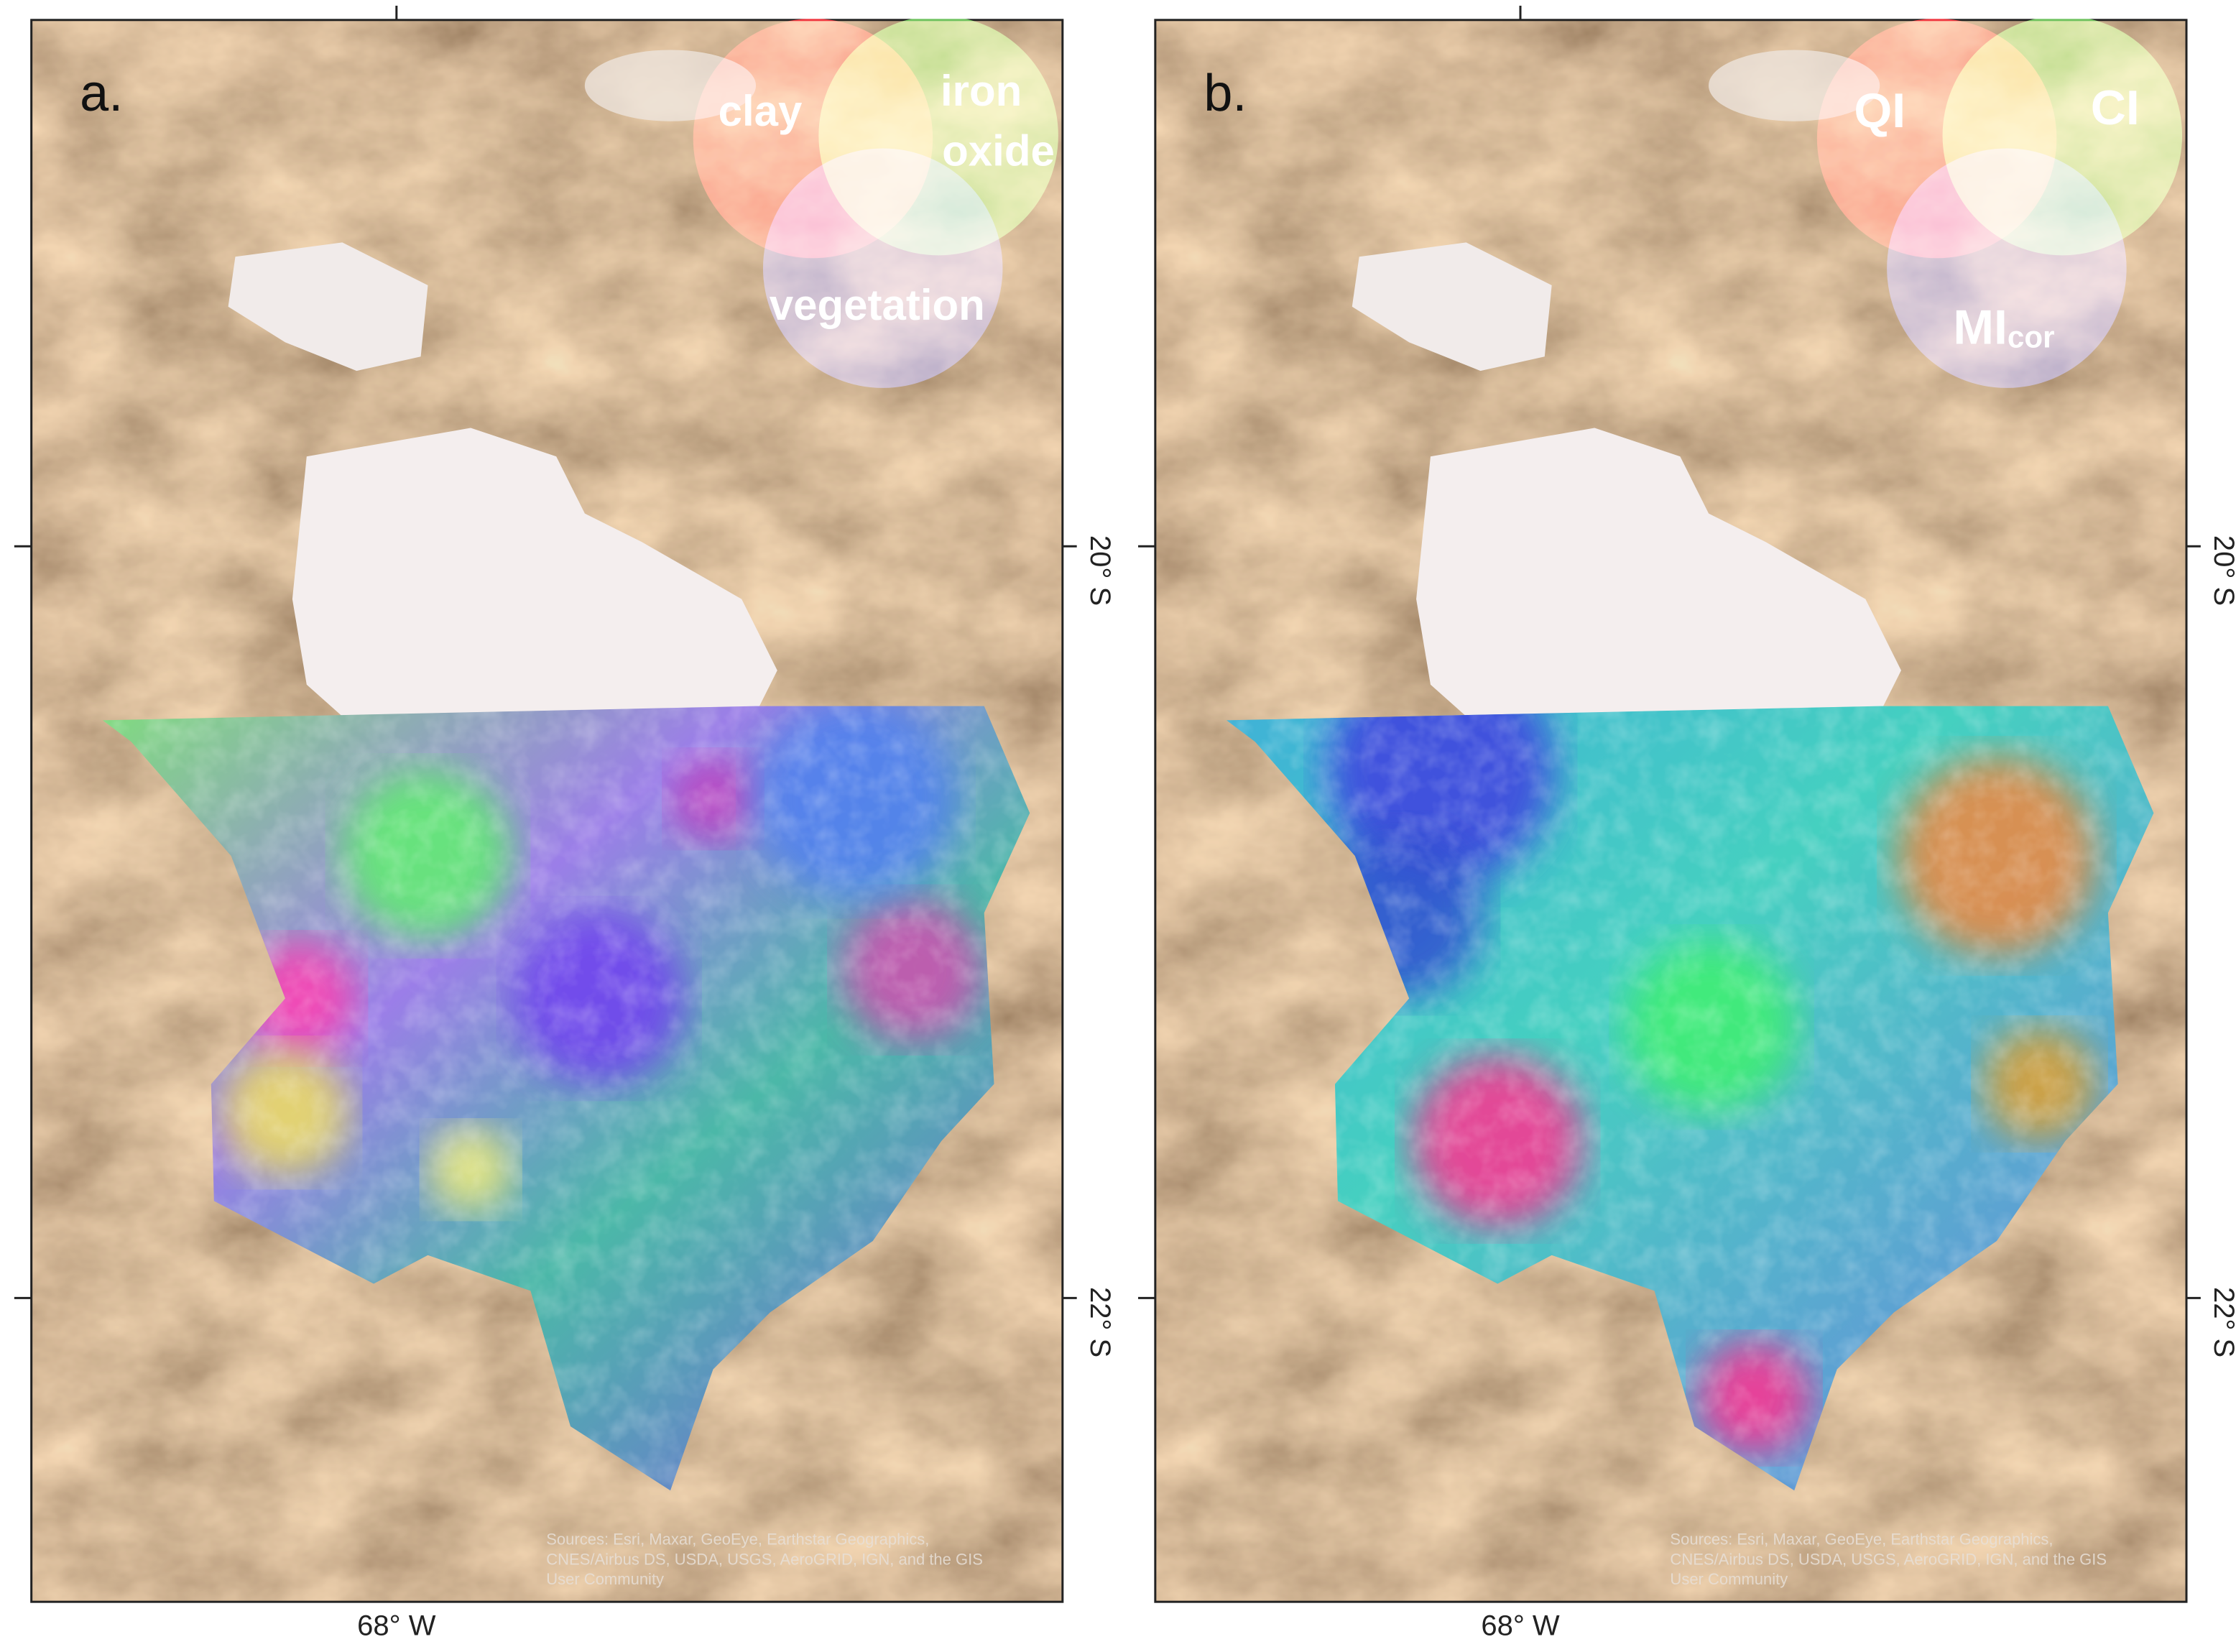 The height and width of the screenshot is (1652, 2236). I want to click on panel-label: b., so click(1225, 93).